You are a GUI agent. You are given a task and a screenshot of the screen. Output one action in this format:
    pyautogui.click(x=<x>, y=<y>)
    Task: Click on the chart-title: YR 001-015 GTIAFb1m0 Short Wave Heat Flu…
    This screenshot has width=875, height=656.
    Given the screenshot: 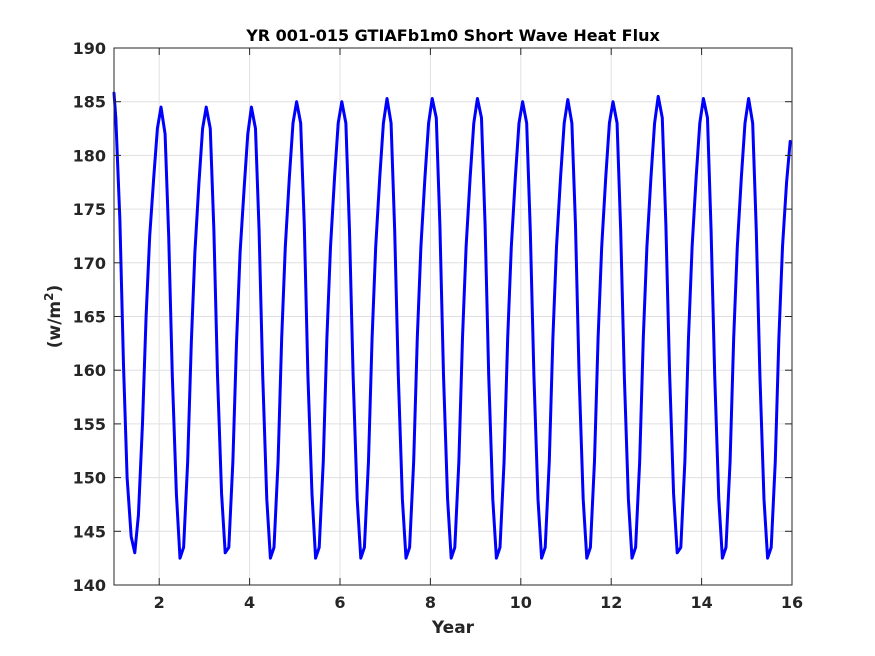 What is the action you would take?
    pyautogui.click(x=452, y=35)
    